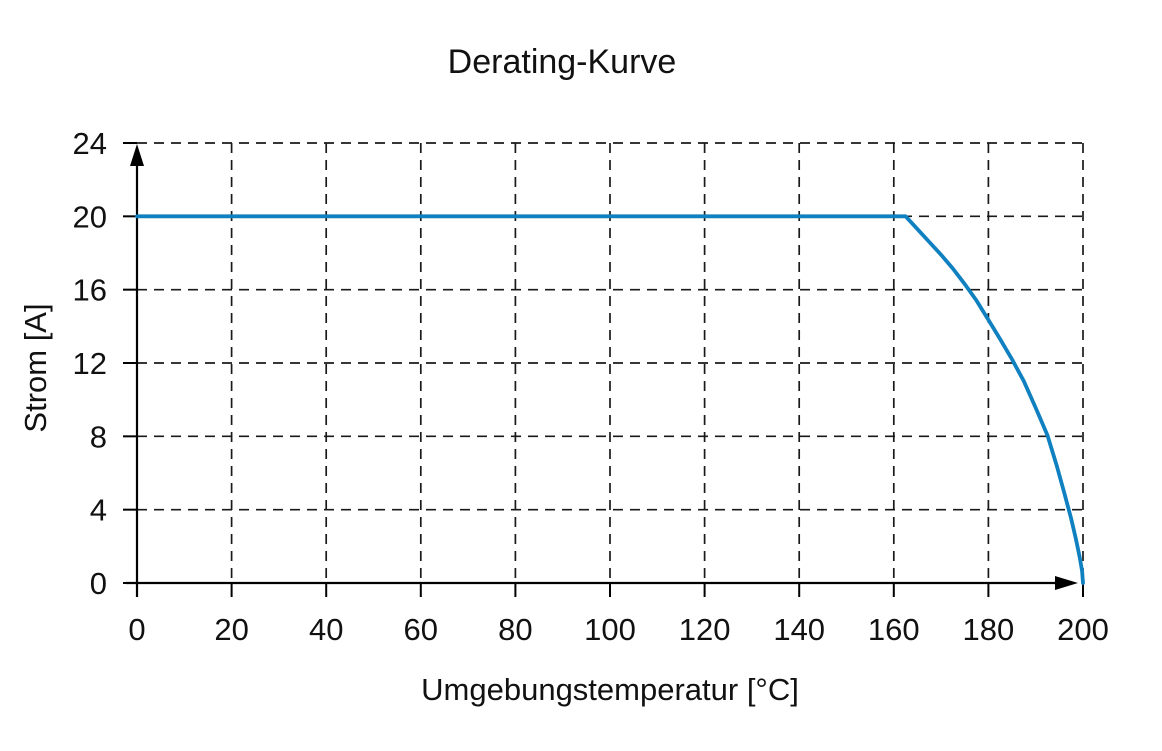 The height and width of the screenshot is (751, 1162). Describe the element at coordinates (515, 629) in the screenshot. I see `x-tick-label: 80` at that location.